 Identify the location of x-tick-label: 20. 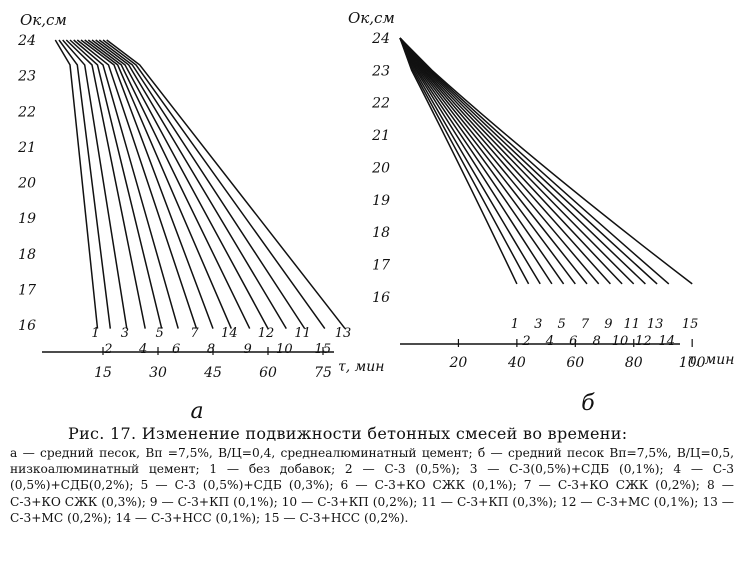
(458, 363).